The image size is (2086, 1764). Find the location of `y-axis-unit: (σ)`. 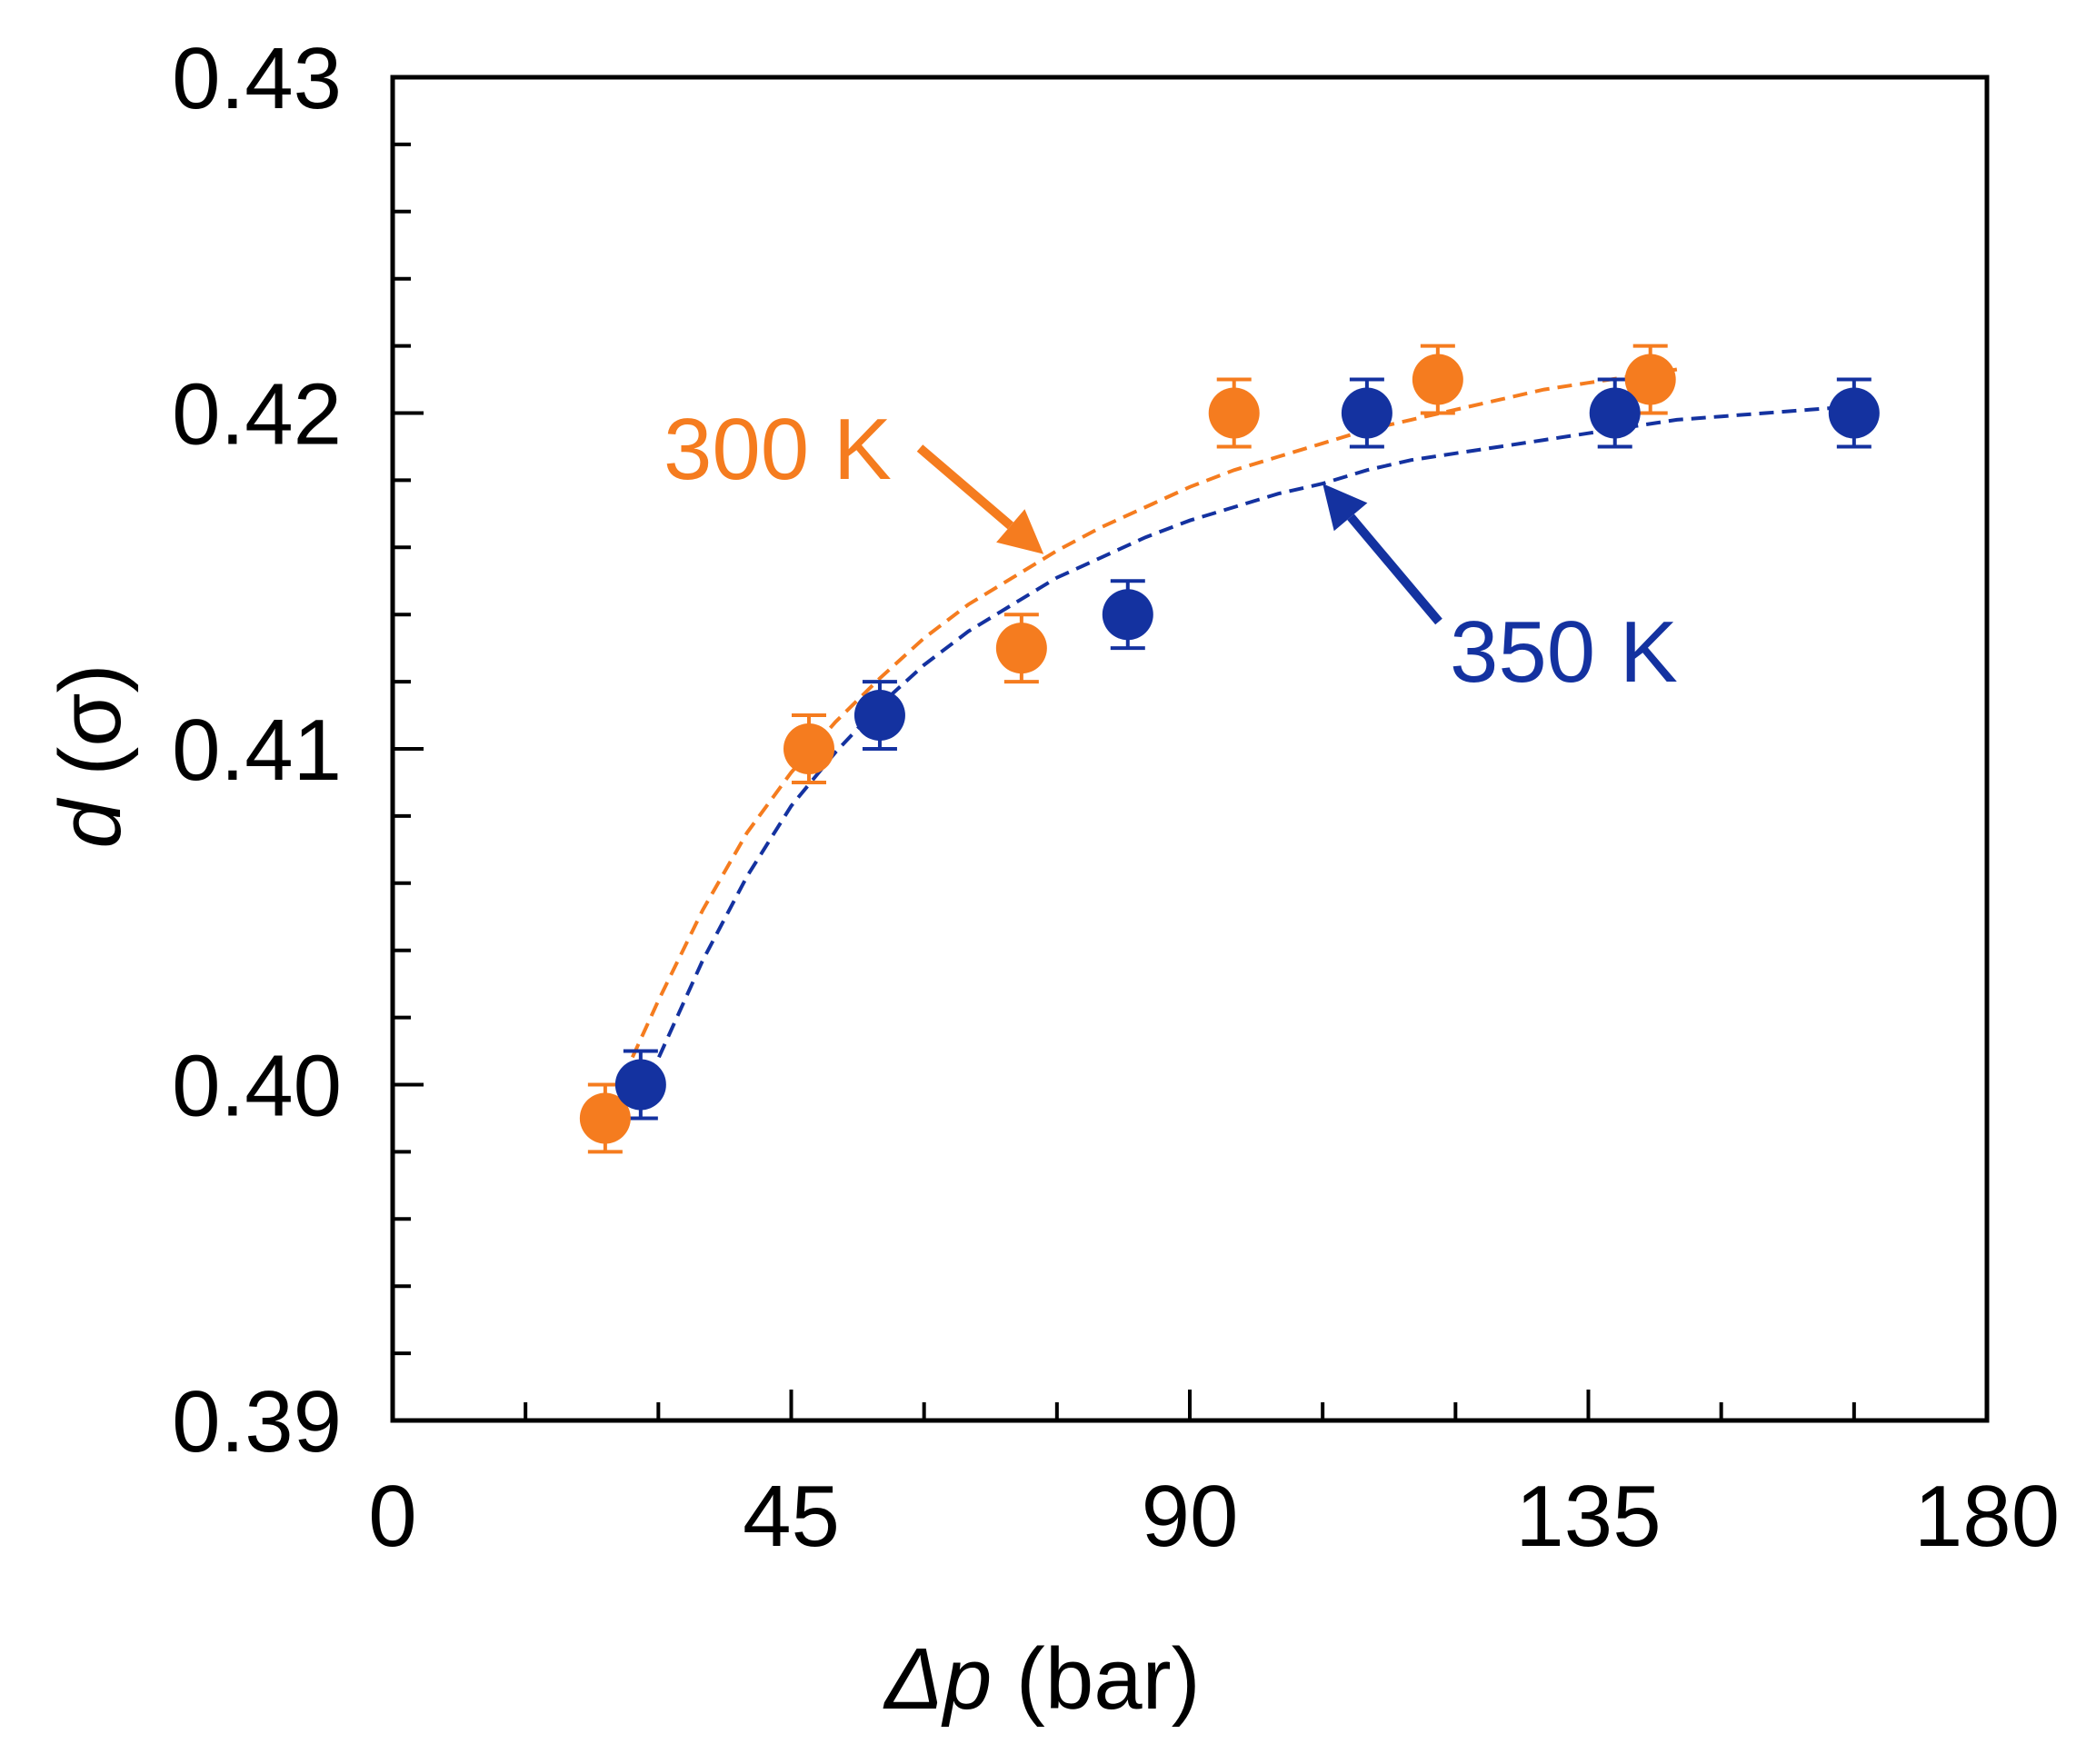

y-axis-unit: (σ) is located at coordinates (90, 731).